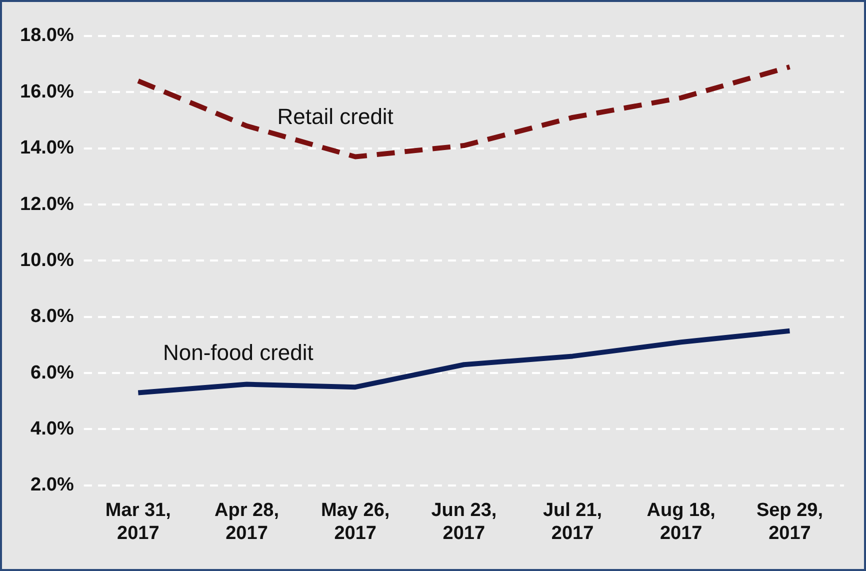  What do you see at coordinates (47, 91) in the screenshot?
I see `y-tick-label: 16.0%` at bounding box center [47, 91].